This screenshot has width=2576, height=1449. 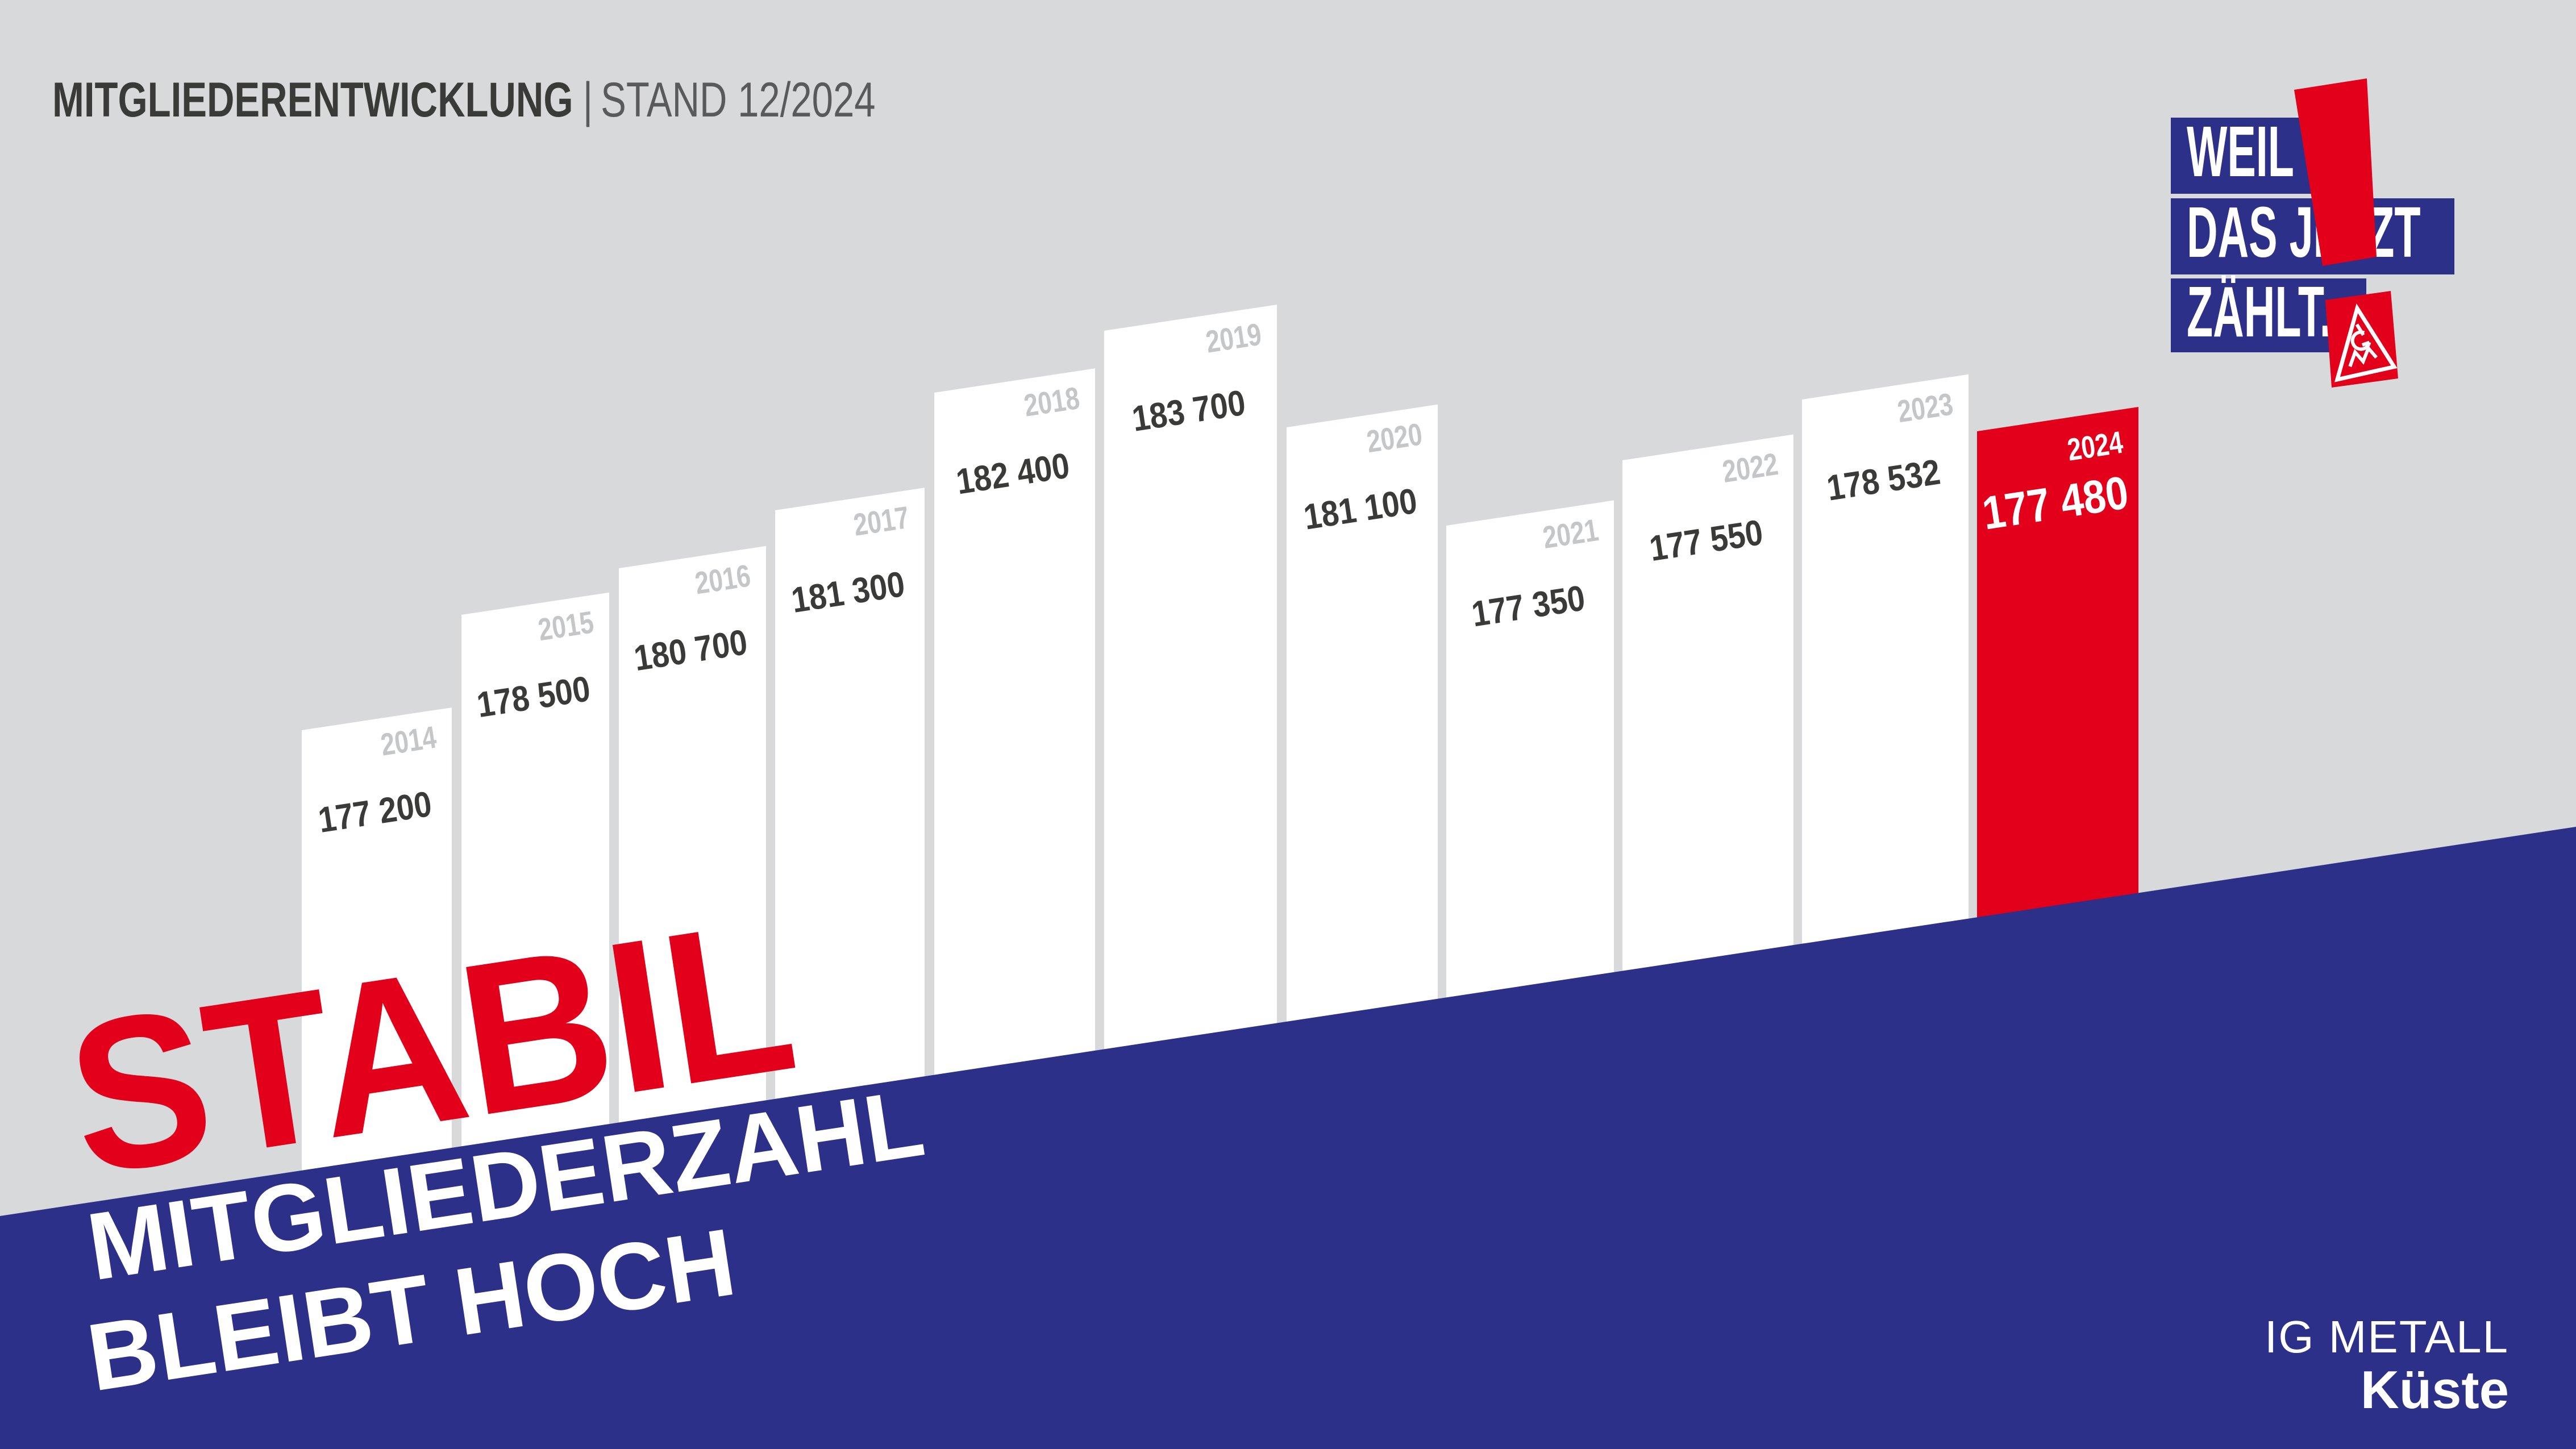 I want to click on badge-line-1: WEIL, so click(x=2240, y=152).